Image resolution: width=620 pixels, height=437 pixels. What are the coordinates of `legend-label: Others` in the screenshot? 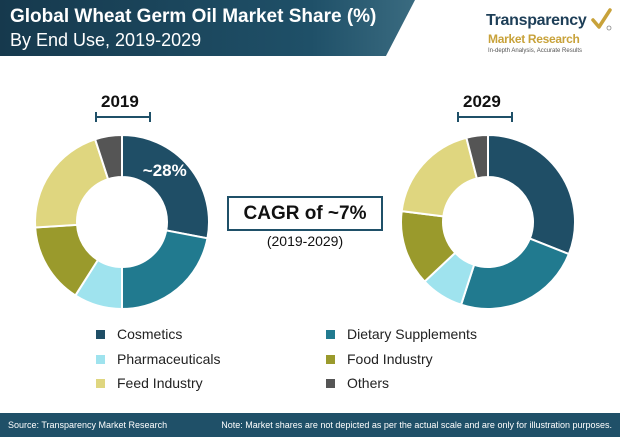 It's located at (368, 383).